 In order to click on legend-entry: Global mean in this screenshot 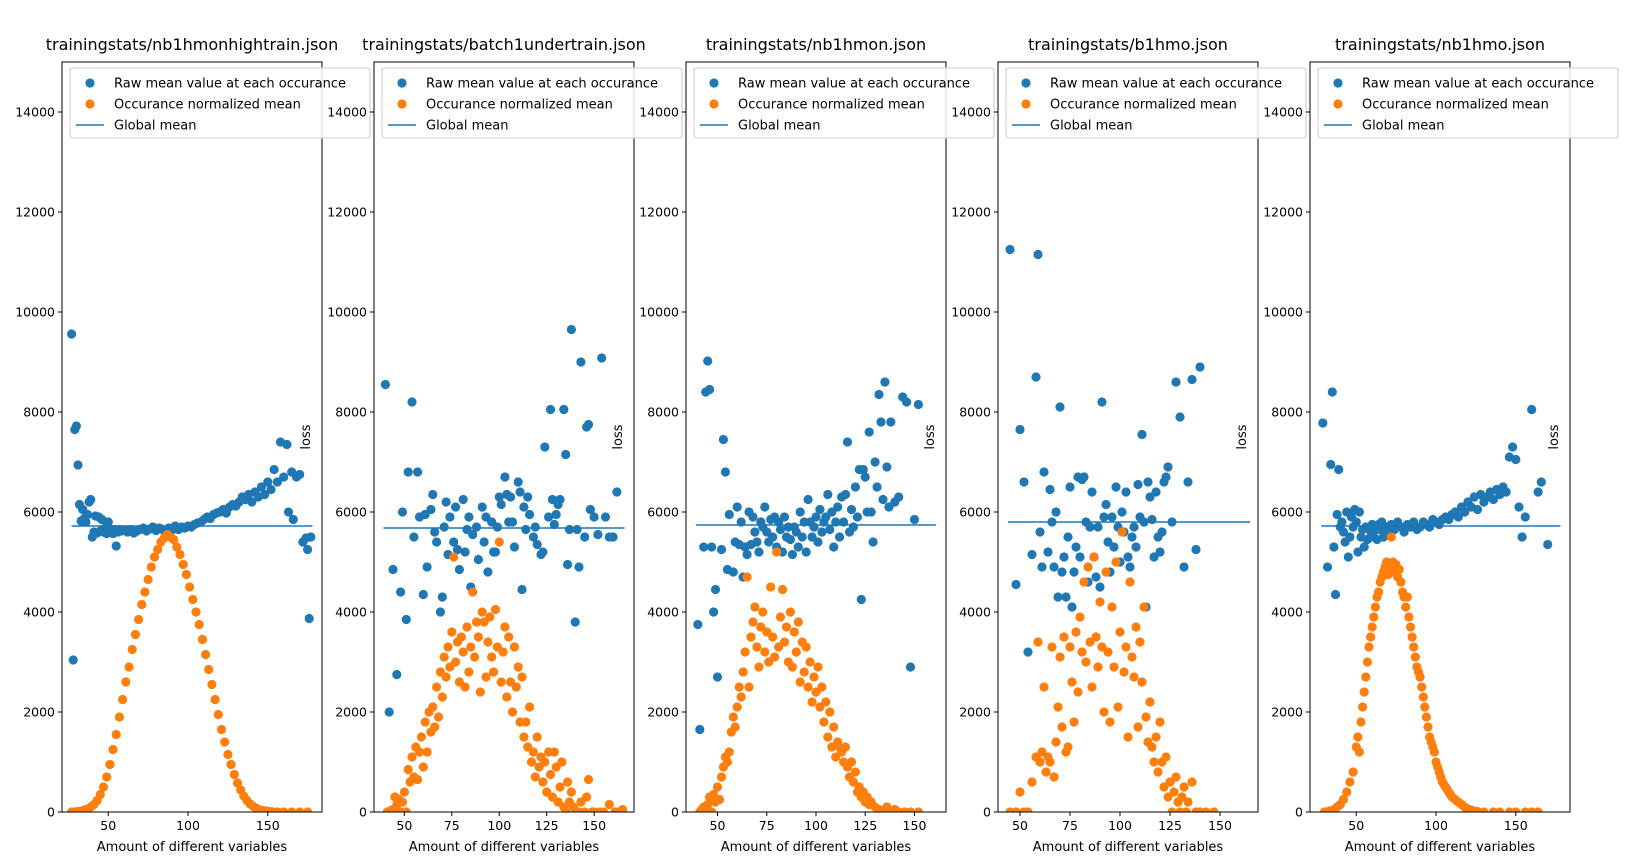, I will do `click(779, 126)`.